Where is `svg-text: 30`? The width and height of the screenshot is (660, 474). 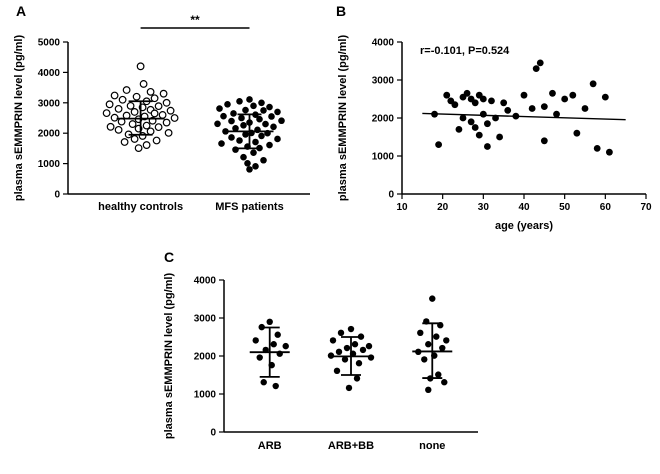
svg-text: 30 is located at coordinates (484, 207).